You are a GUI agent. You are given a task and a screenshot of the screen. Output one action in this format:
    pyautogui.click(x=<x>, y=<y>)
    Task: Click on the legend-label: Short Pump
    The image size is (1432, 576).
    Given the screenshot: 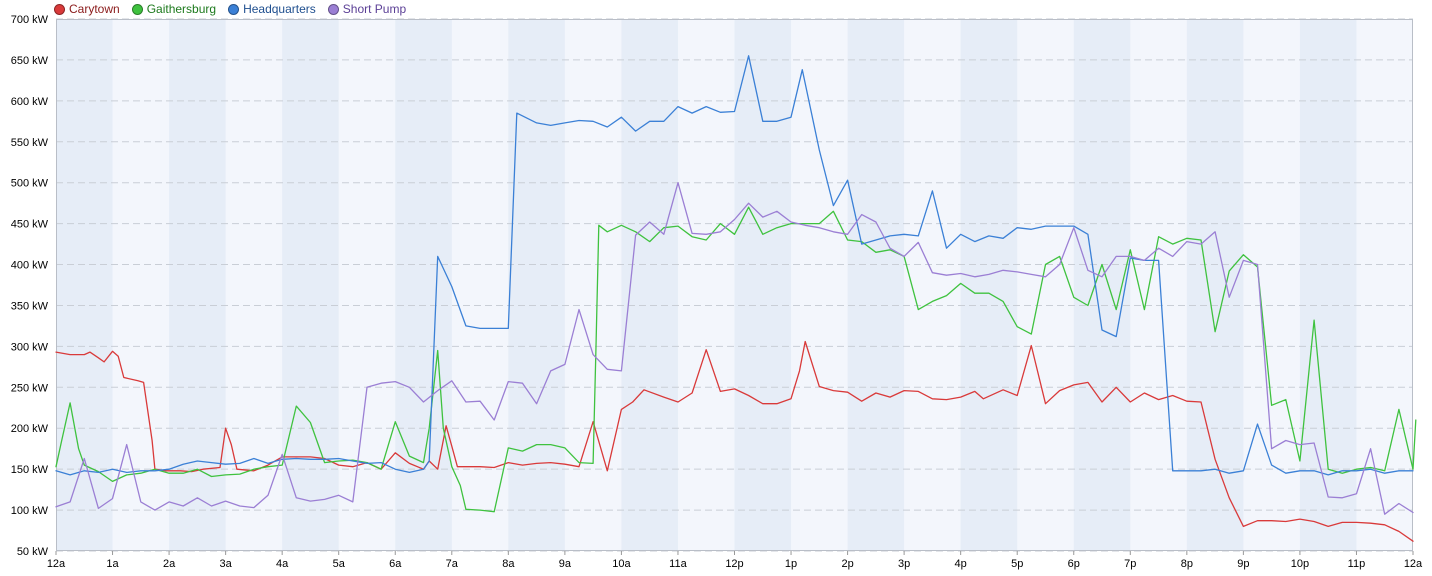 What is the action you would take?
    pyautogui.click(x=374, y=9)
    